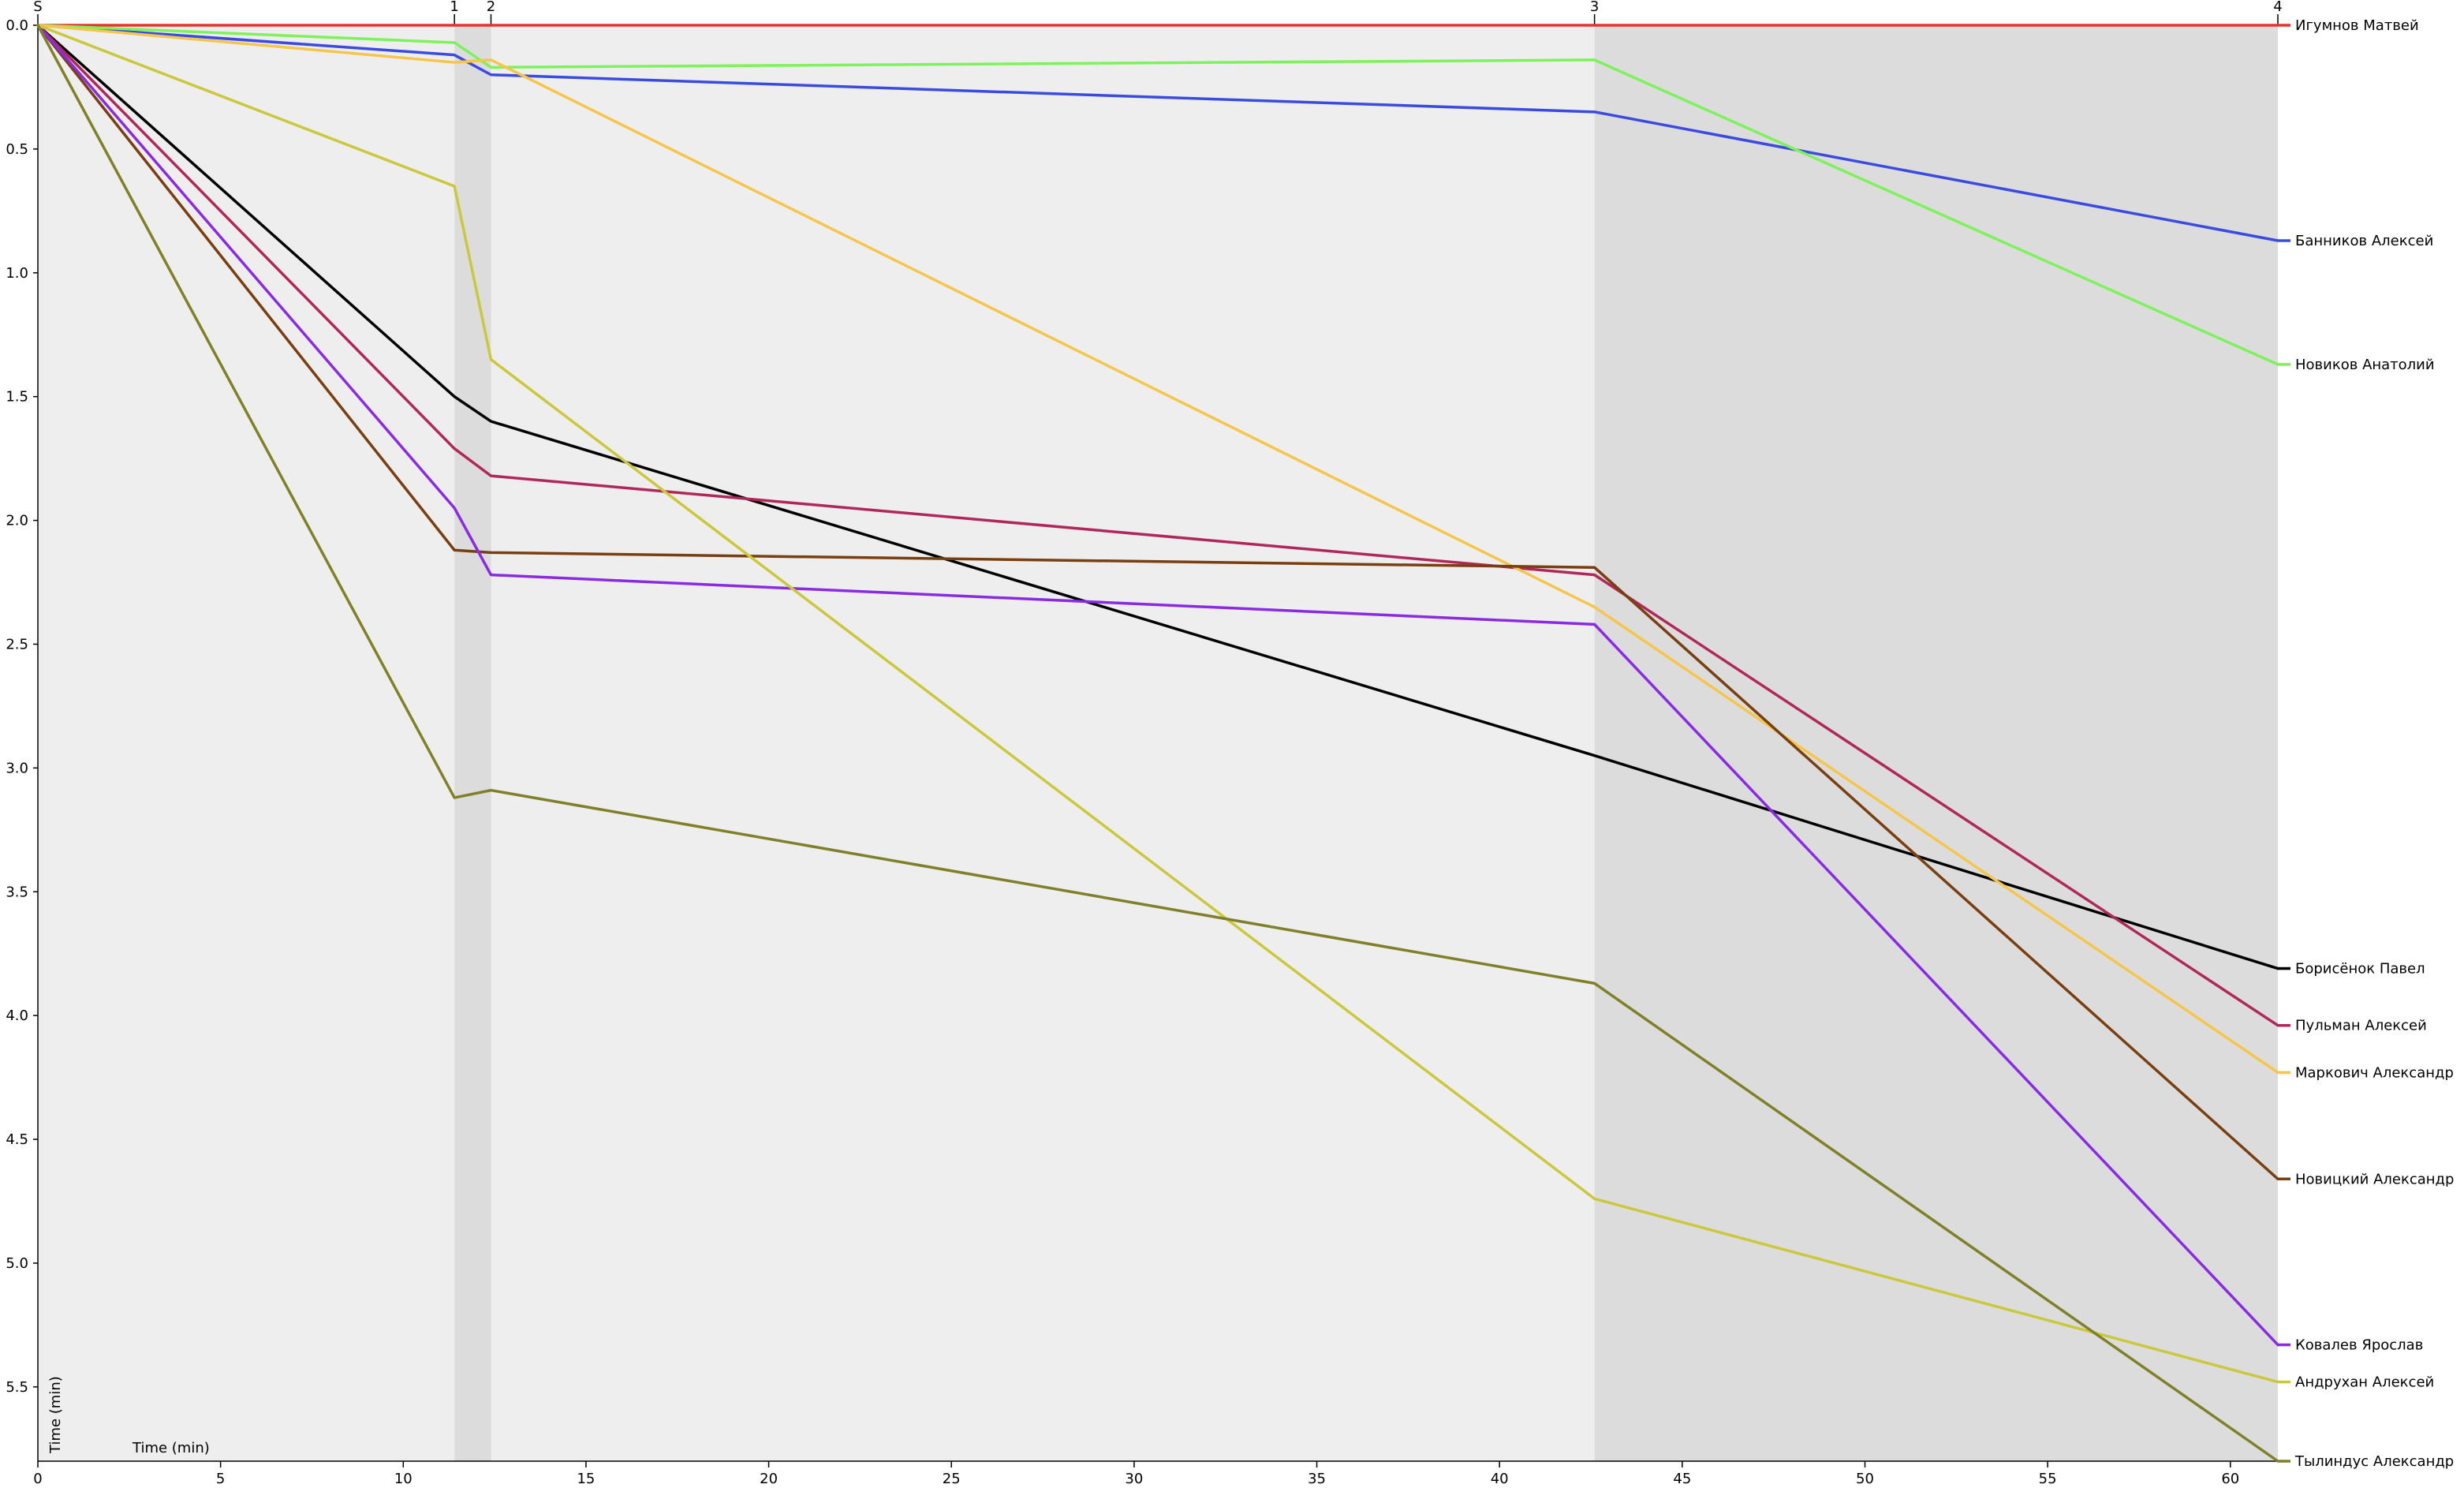 This screenshot has height=1488, width=2464. Describe the element at coordinates (17, 1139) in the screenshot. I see `y-tick-label: 4.5` at that location.